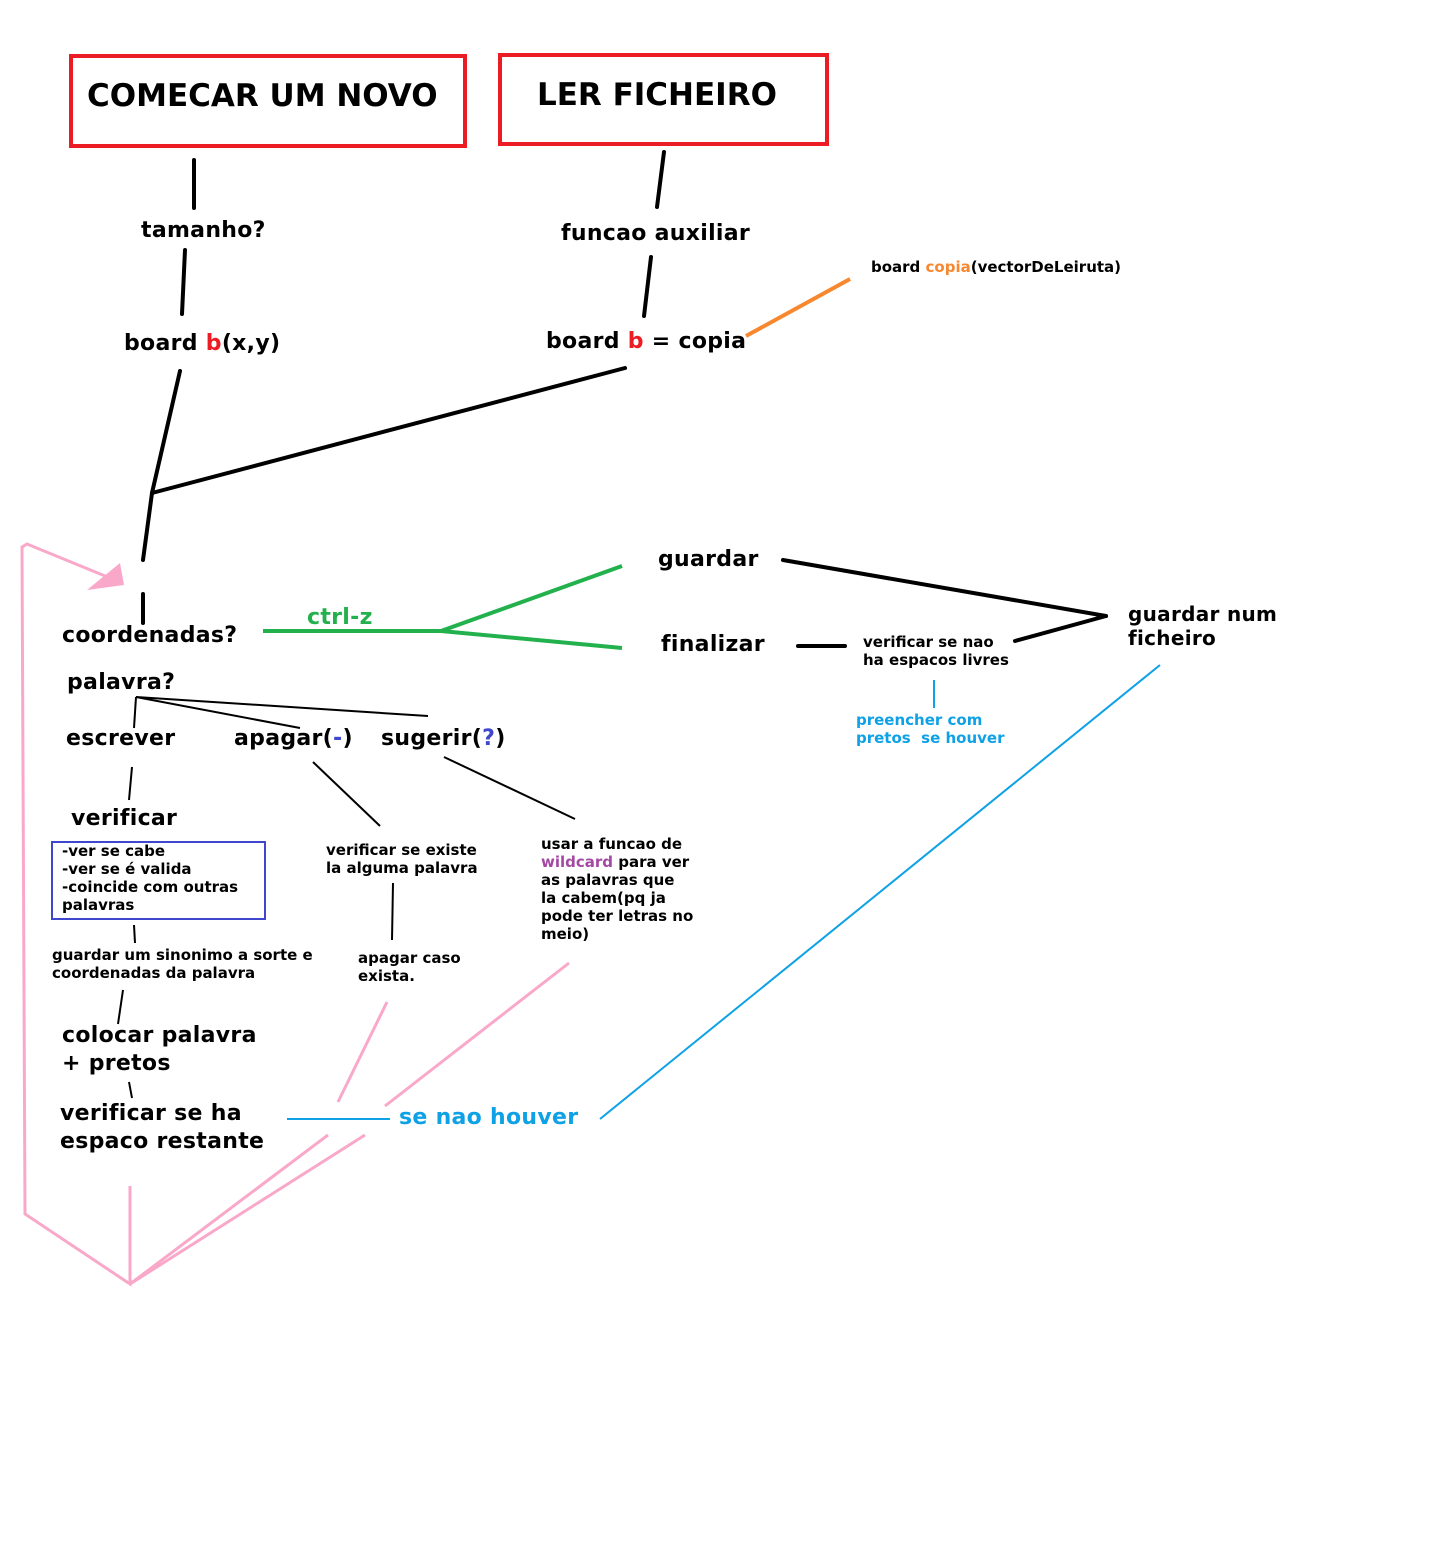 The width and height of the screenshot is (1454, 1542). I want to click on tamanho-label: tamanho?, so click(203, 230).